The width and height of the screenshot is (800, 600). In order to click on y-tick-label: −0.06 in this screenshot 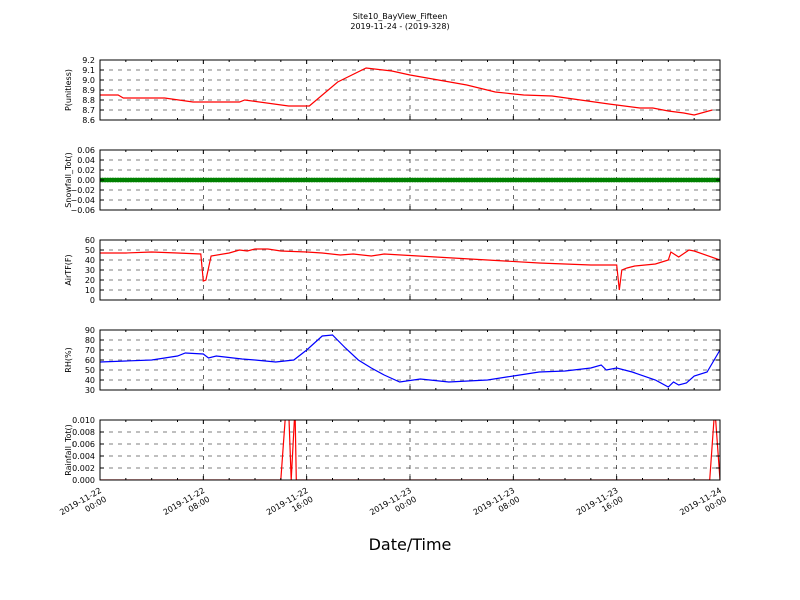, I will do `click(82, 210)`.